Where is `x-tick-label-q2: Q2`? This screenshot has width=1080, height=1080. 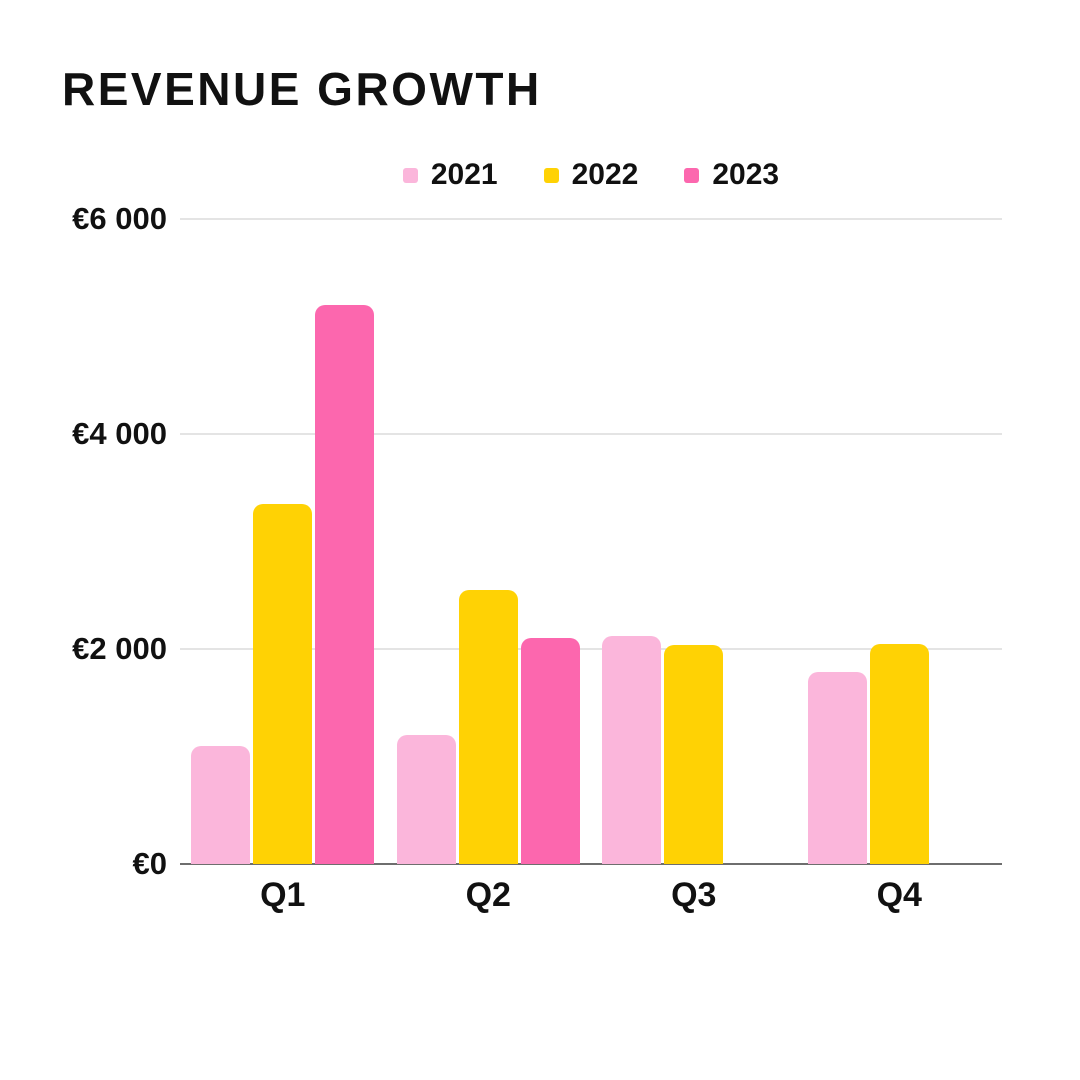
x-tick-label-q2: Q2 is located at coordinates (488, 895).